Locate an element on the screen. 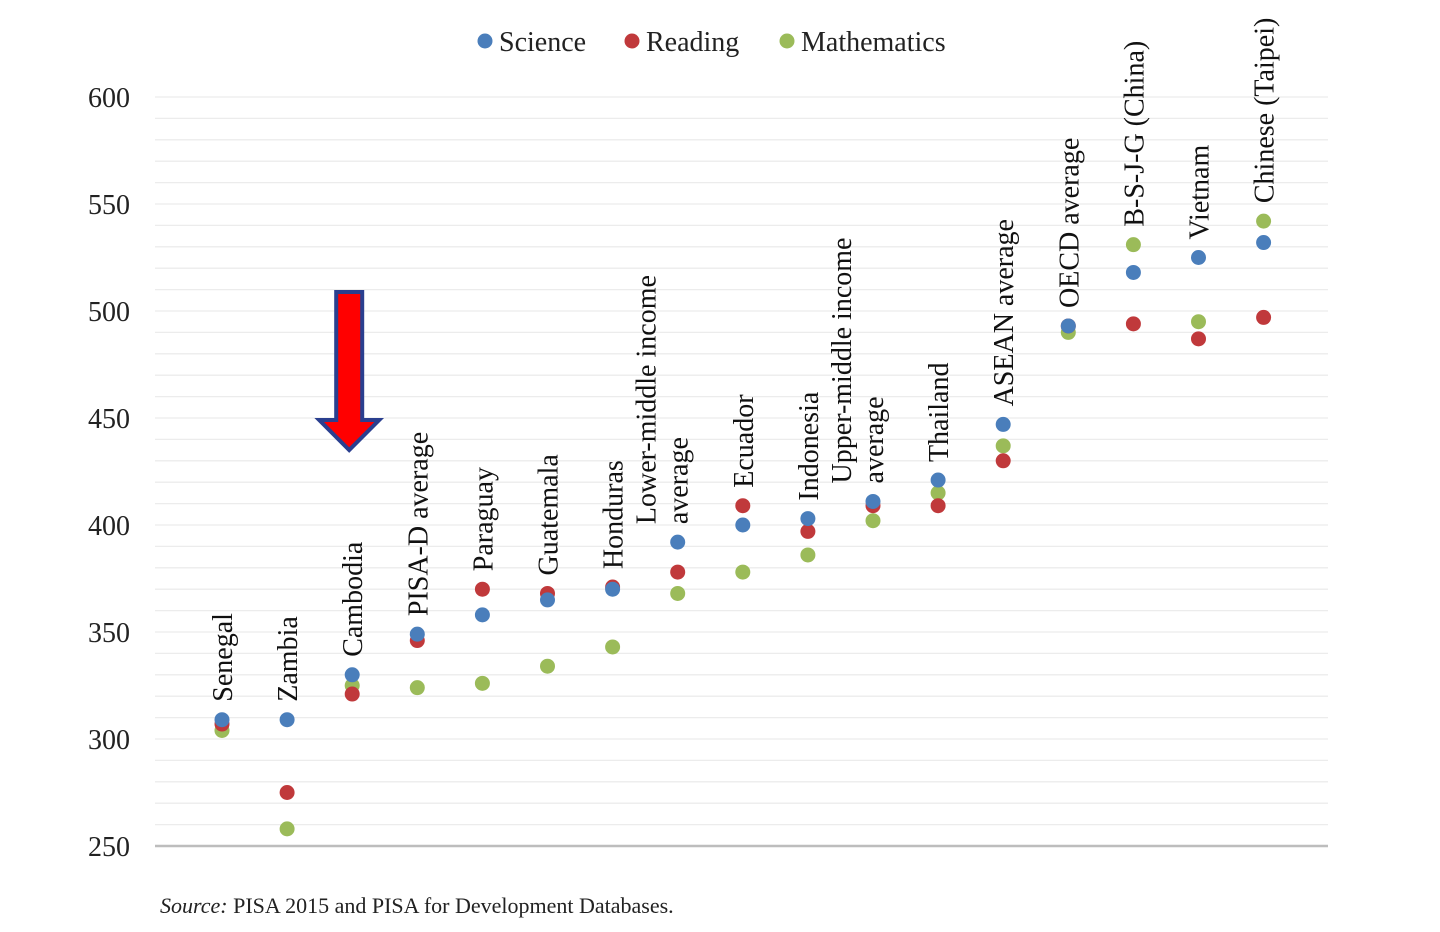 This screenshot has height=932, width=1440. category-label: Indonesia is located at coordinates (809, 445).